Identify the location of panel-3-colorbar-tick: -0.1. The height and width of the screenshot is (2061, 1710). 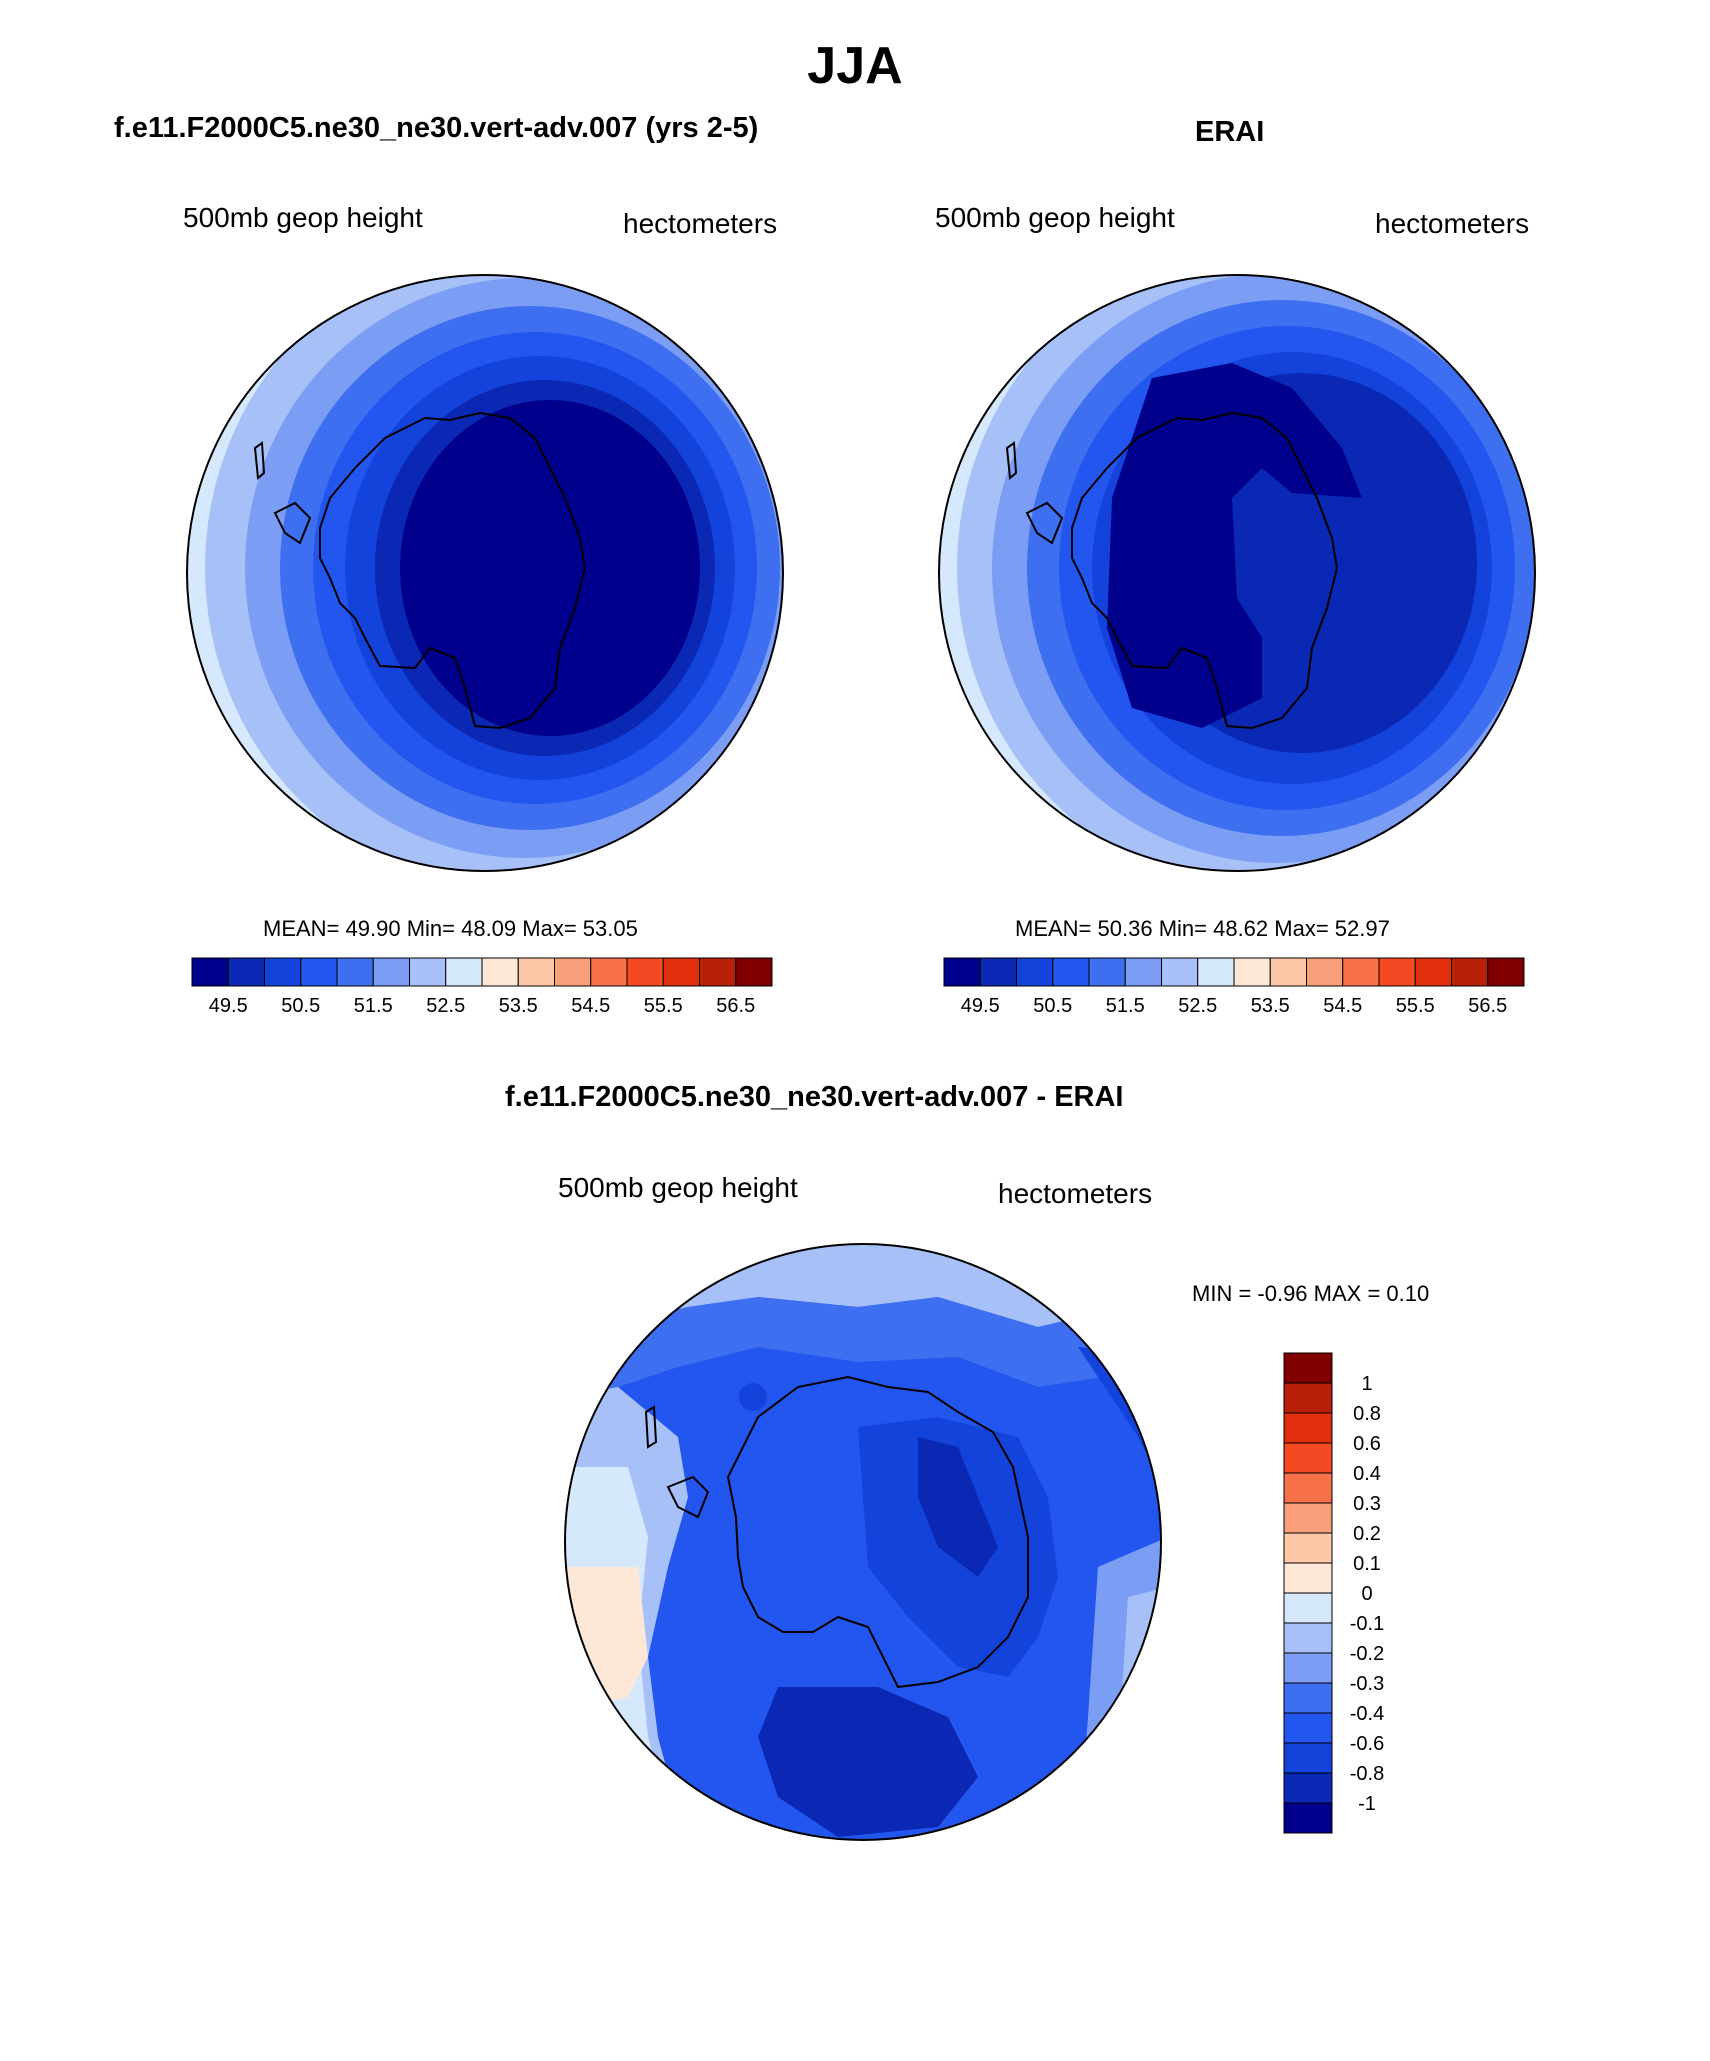
(1367, 1624).